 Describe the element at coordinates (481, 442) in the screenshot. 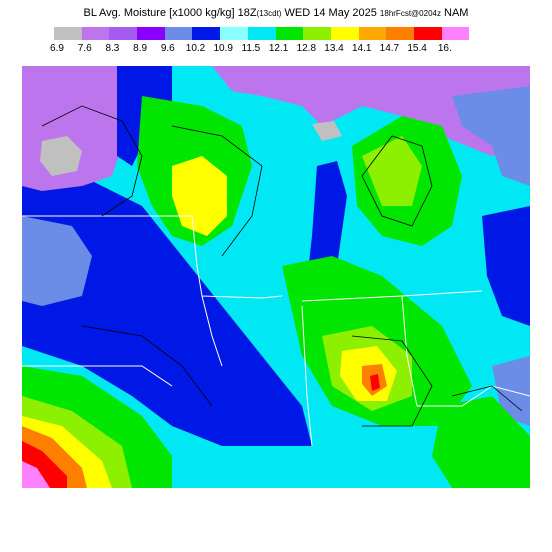

I see `field-green-southeast` at that location.